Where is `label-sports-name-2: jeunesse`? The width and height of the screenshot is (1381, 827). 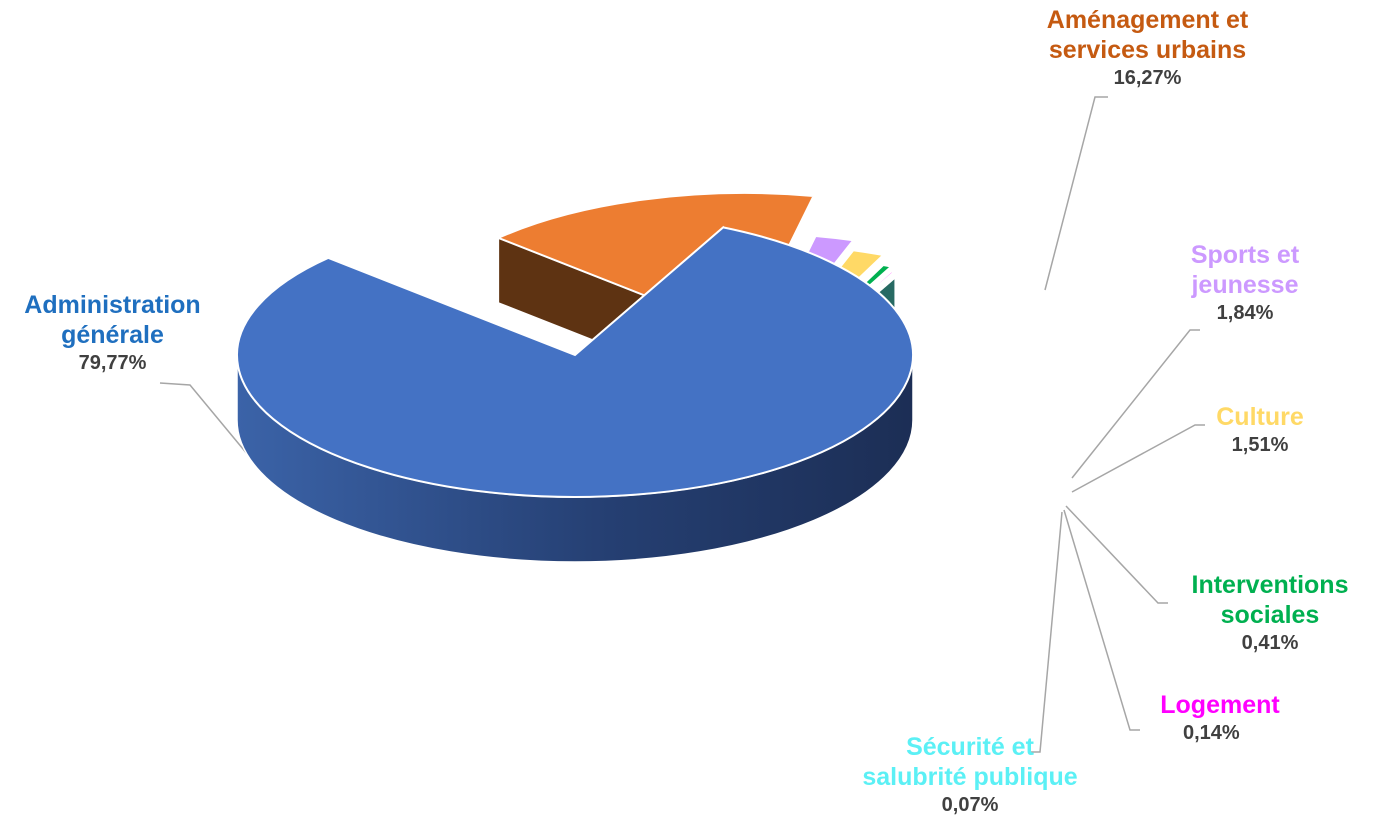 label-sports-name-2: jeunesse is located at coordinates (1245, 285).